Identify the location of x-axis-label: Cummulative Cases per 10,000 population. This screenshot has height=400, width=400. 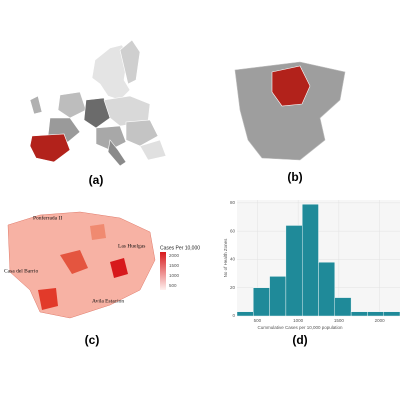
(300, 327).